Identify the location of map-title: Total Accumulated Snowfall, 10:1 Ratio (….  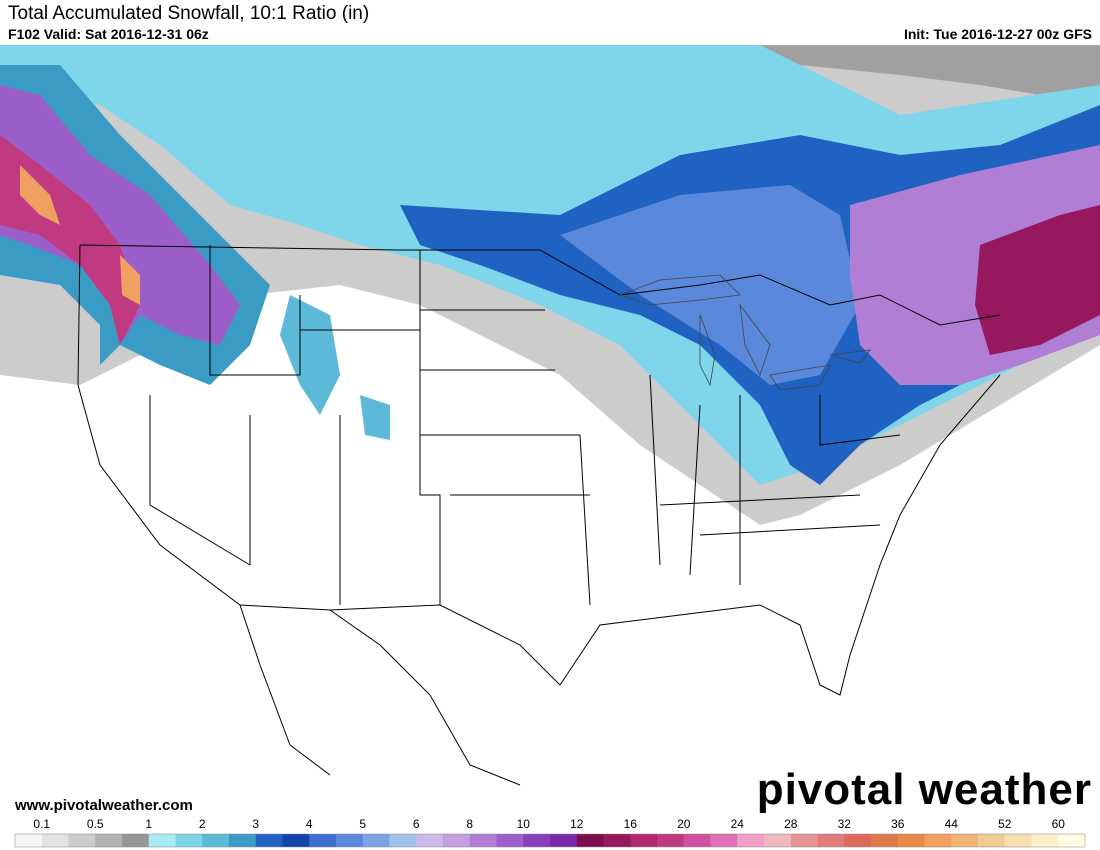
(189, 13).